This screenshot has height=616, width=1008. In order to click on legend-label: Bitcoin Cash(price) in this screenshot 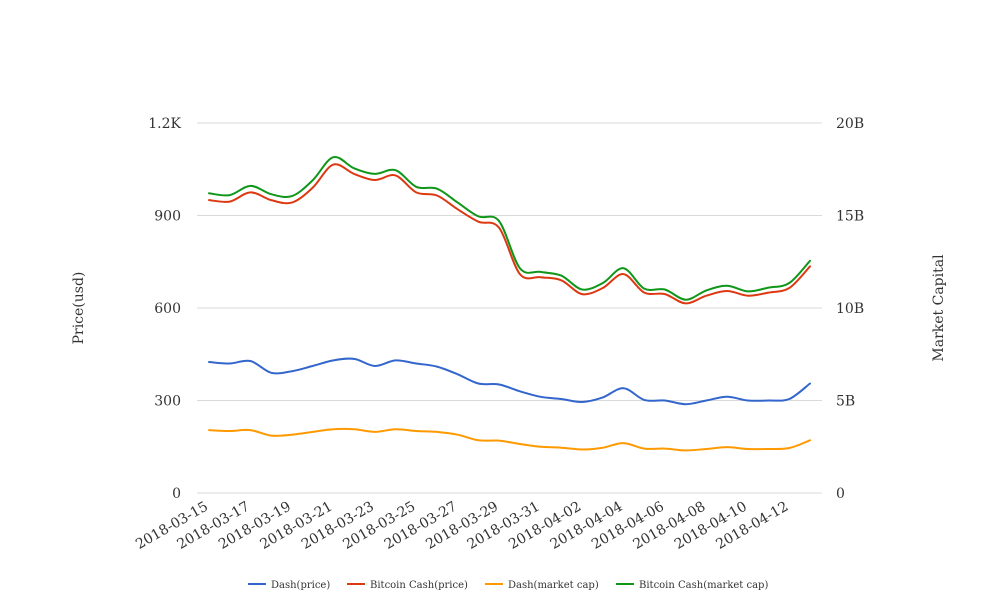, I will do `click(419, 585)`.